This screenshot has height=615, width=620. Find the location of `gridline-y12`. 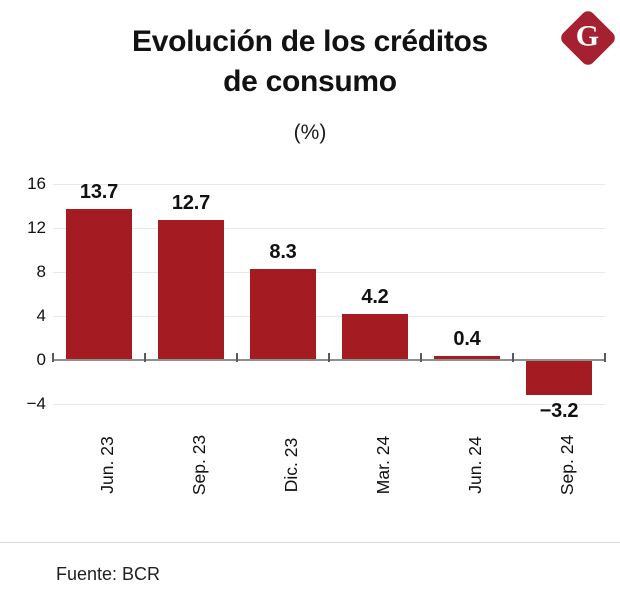

gridline-y12 is located at coordinates (329, 228).